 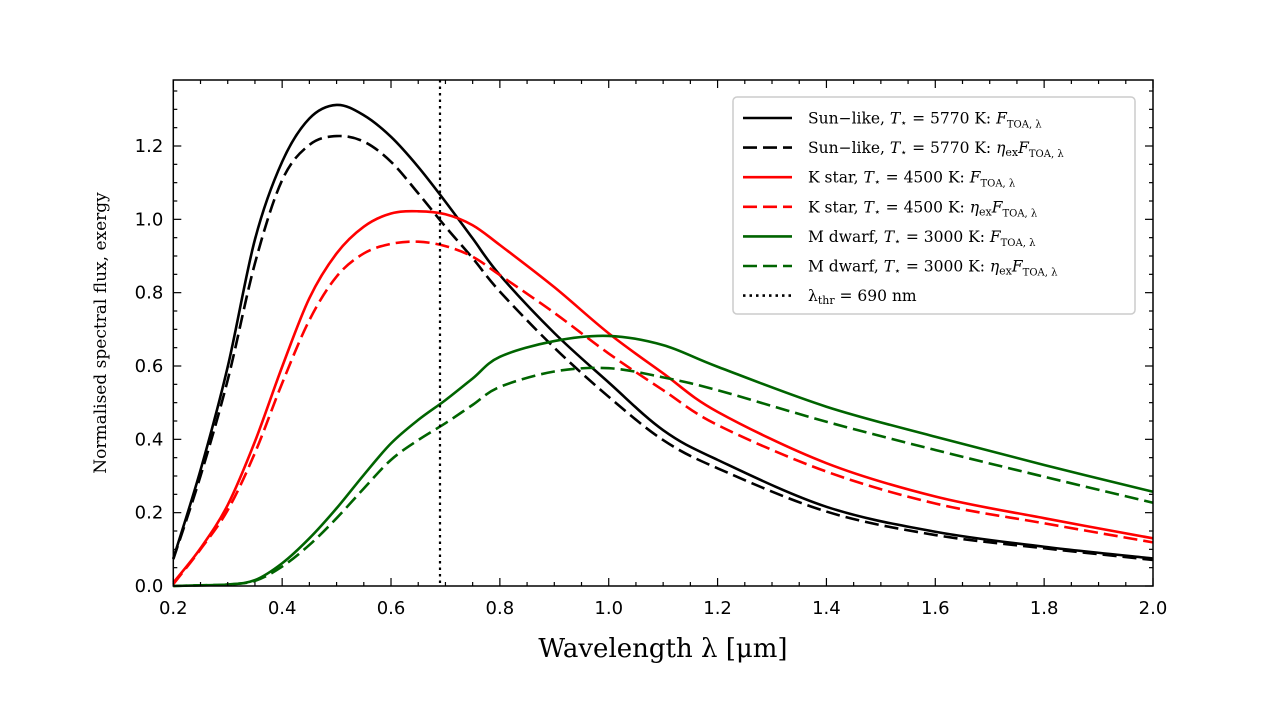 What do you see at coordinates (813, 296) in the screenshot?
I see `legend-name: λ` at bounding box center [813, 296].